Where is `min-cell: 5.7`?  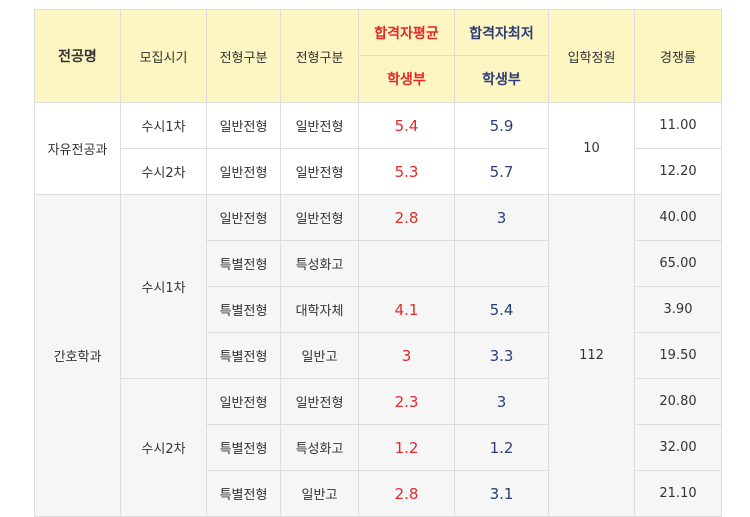 min-cell: 5.7 is located at coordinates (501, 171).